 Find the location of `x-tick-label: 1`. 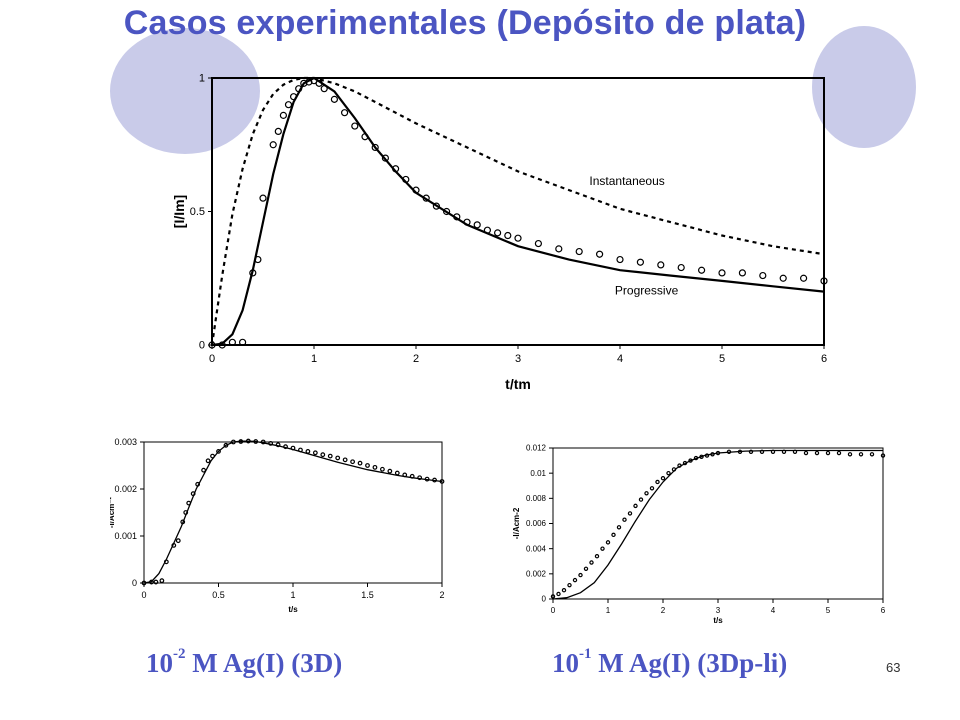

x-tick-label: 1 is located at coordinates (292, 595).